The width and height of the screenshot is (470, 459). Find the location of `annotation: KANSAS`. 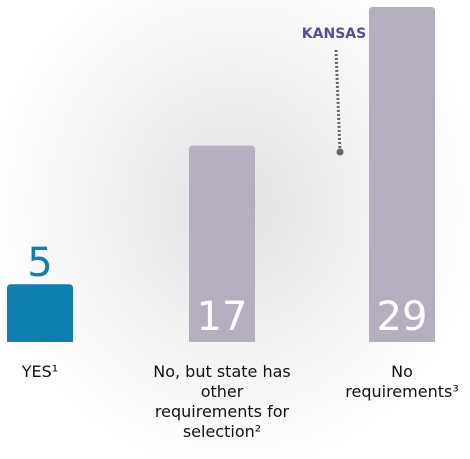

annotation: KANSAS is located at coordinates (334, 34).